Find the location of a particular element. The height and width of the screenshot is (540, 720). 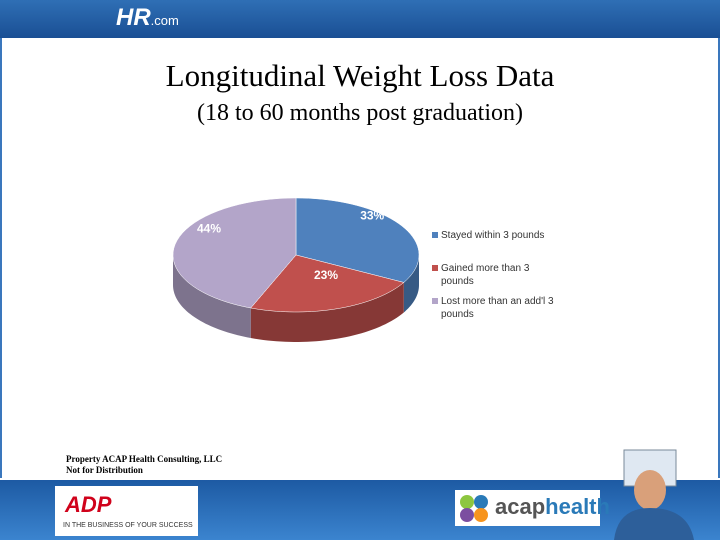

legend-item: Stayed within 3 pounds is located at coordinates (497, 235).